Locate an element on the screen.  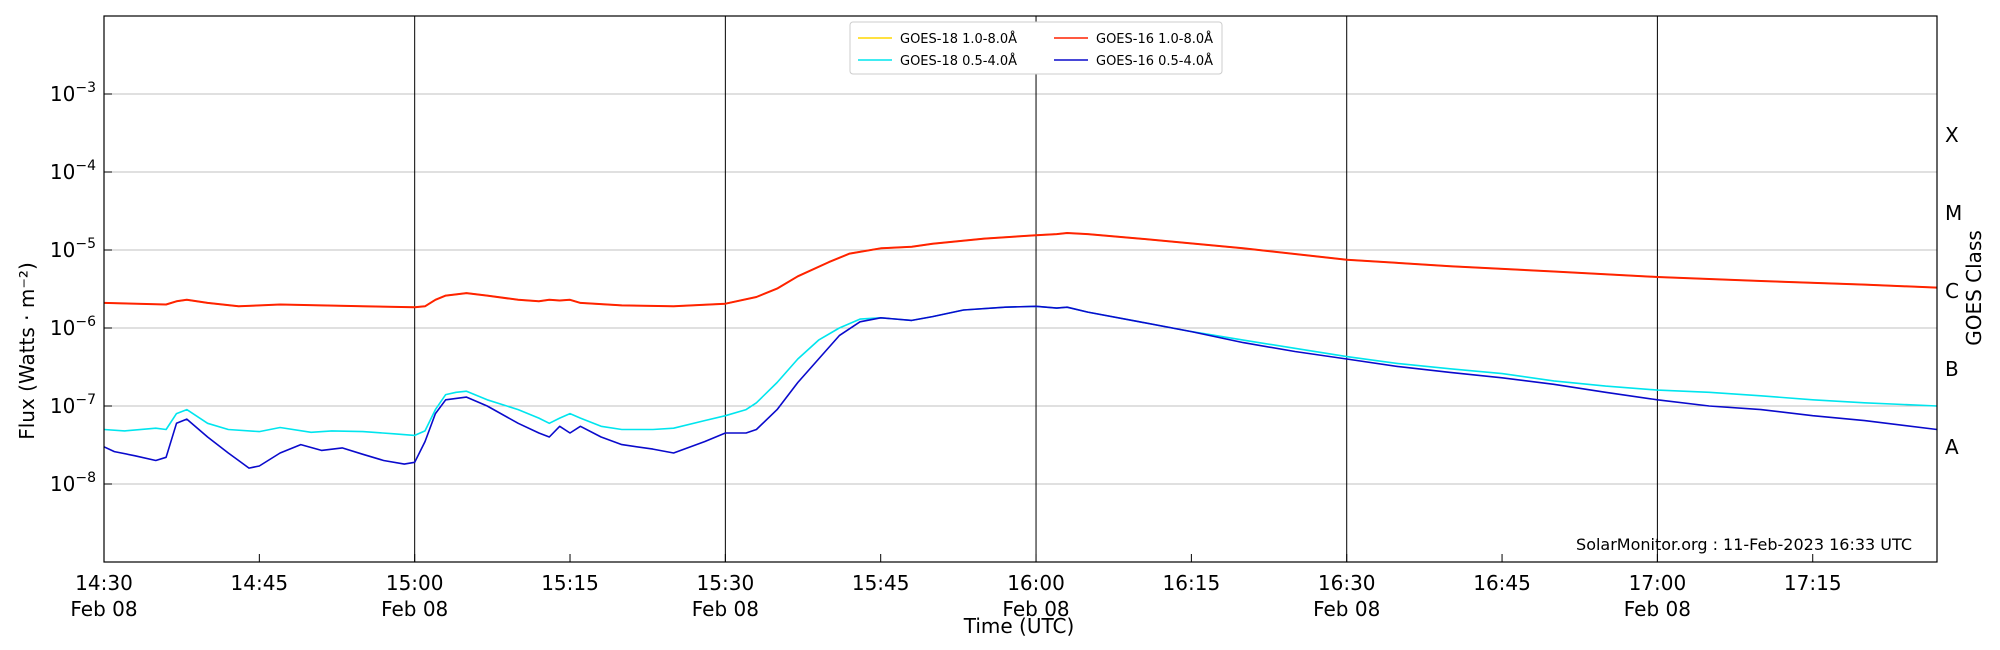
y-tick-label: 10⁻⁷ is located at coordinates (73, 405).